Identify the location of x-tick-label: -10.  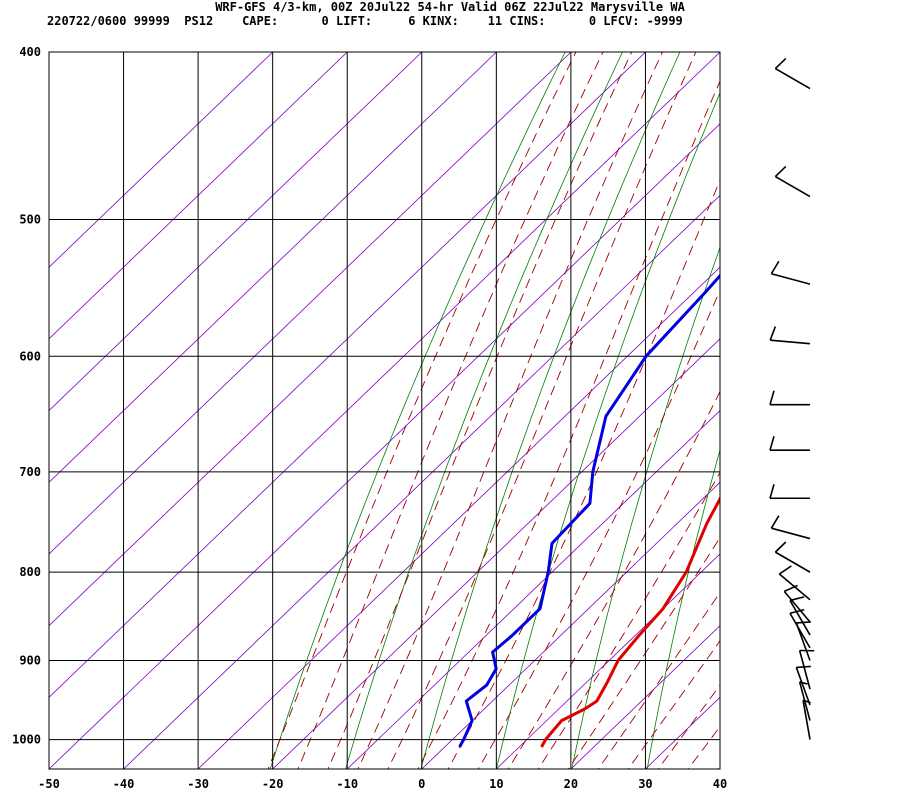
(347, 784).